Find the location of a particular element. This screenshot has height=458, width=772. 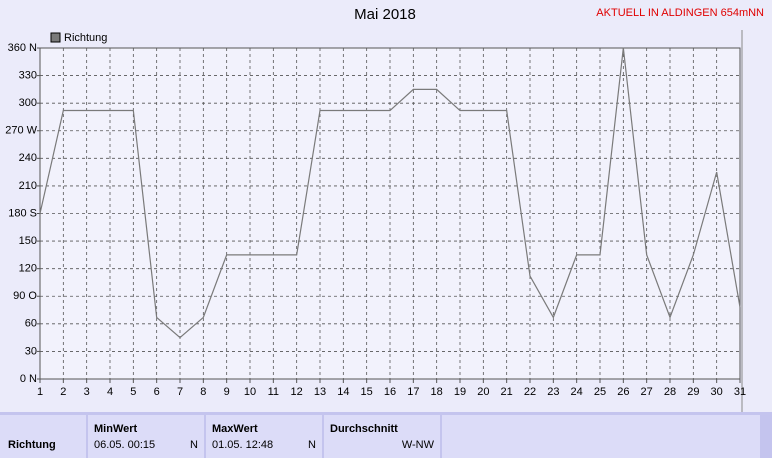

y-tick-label: 120 is located at coordinates (28, 269).